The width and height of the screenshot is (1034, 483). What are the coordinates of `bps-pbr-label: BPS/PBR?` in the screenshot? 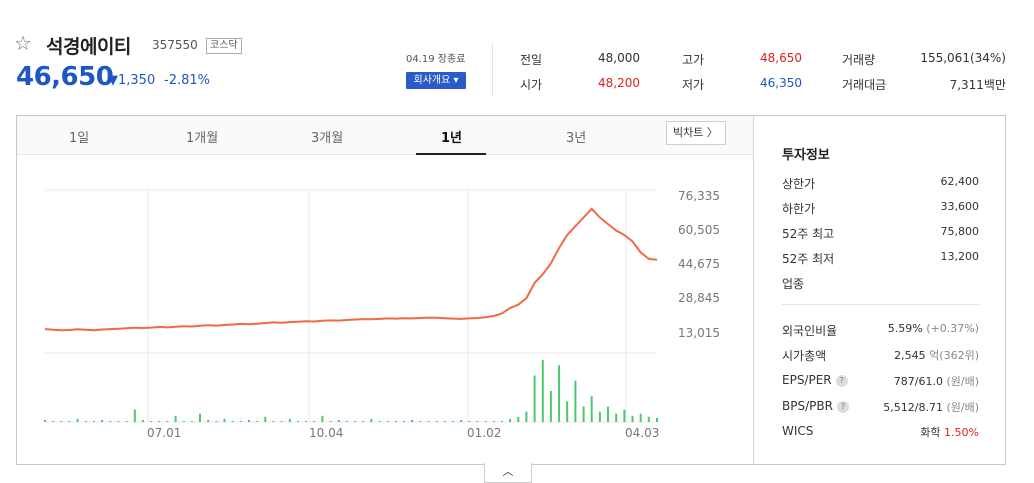 It's located at (815, 406).